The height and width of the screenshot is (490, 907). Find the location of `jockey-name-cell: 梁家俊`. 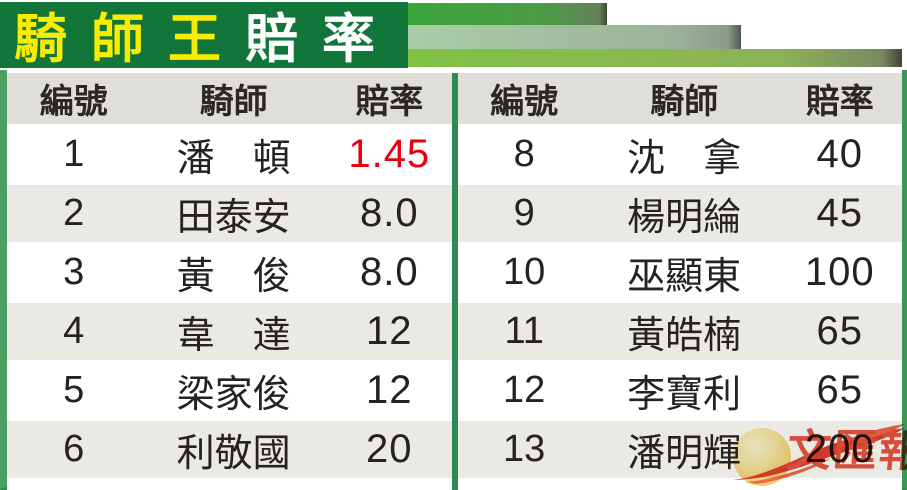

jockey-name-cell: 梁家俊 is located at coordinates (234, 390).